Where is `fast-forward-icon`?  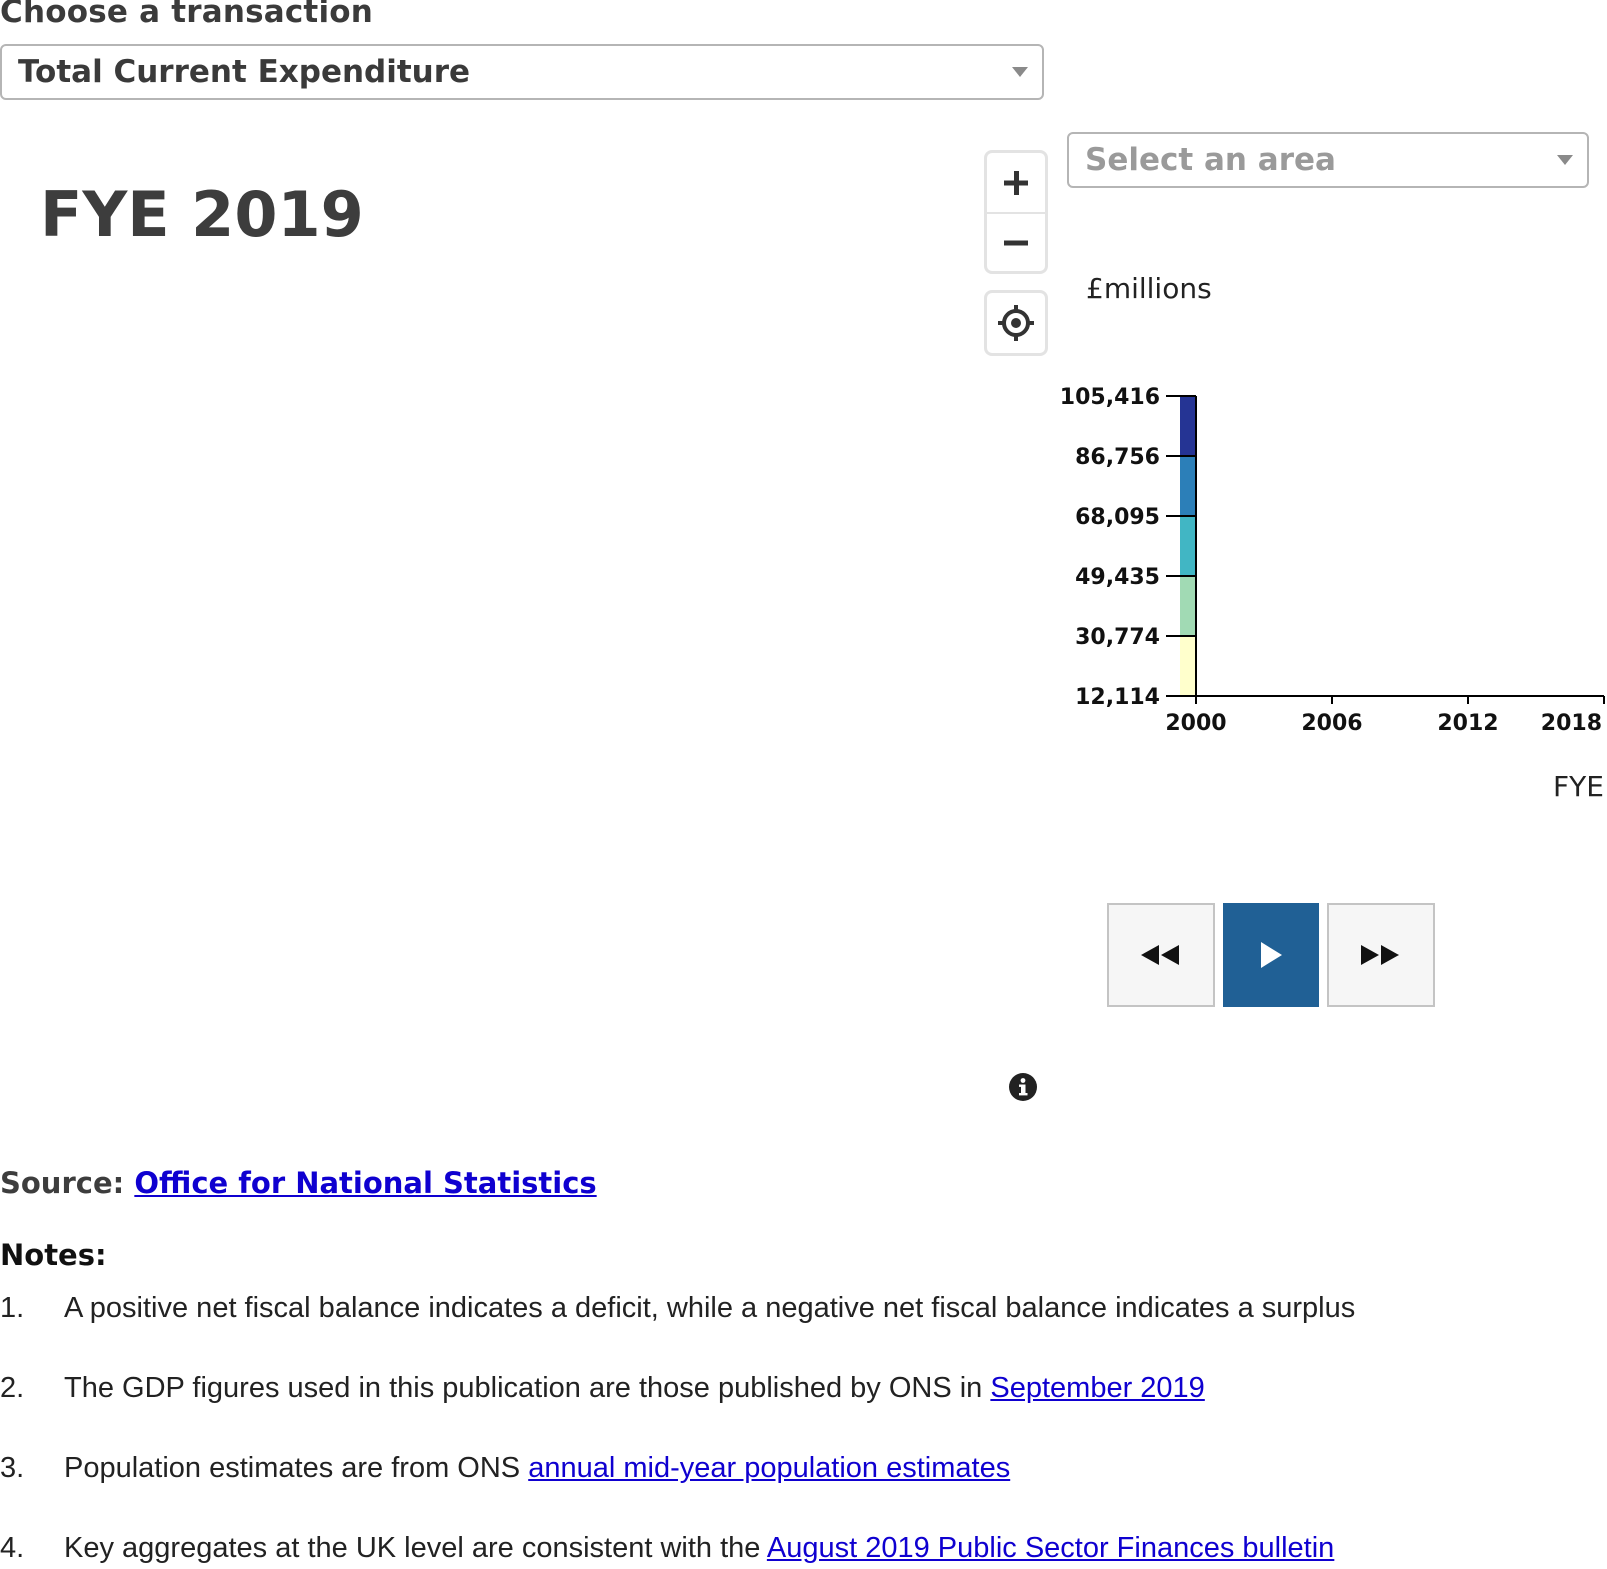
fast-forward-icon is located at coordinates (1380, 955).